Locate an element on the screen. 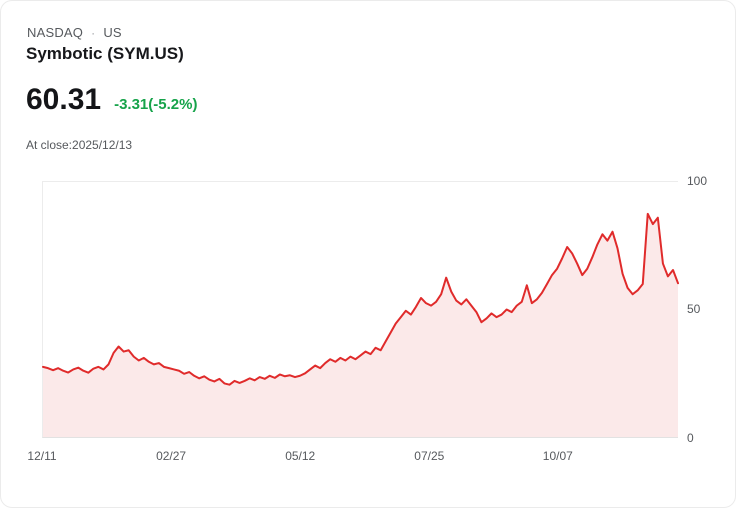  y-axis-label: 100 is located at coordinates (697, 181).